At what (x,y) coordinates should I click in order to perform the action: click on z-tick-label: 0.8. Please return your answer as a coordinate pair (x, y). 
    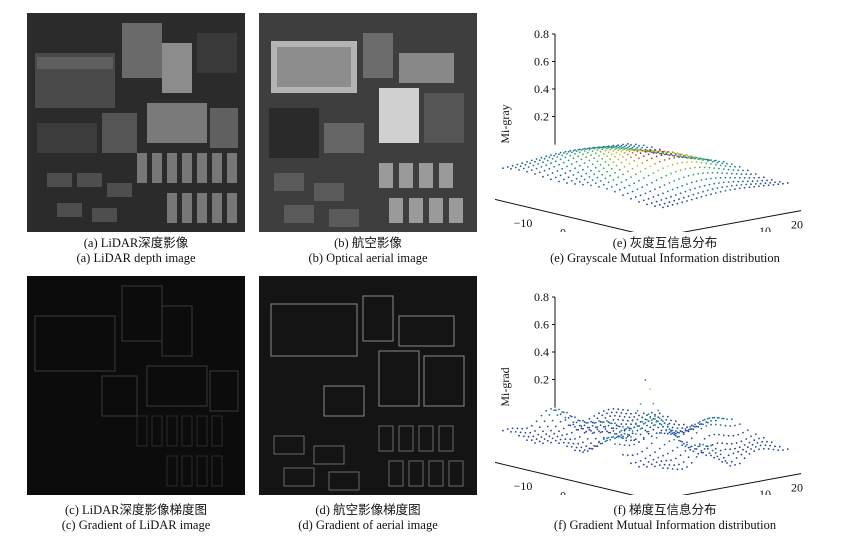
    Looking at the image, I should click on (541, 34).